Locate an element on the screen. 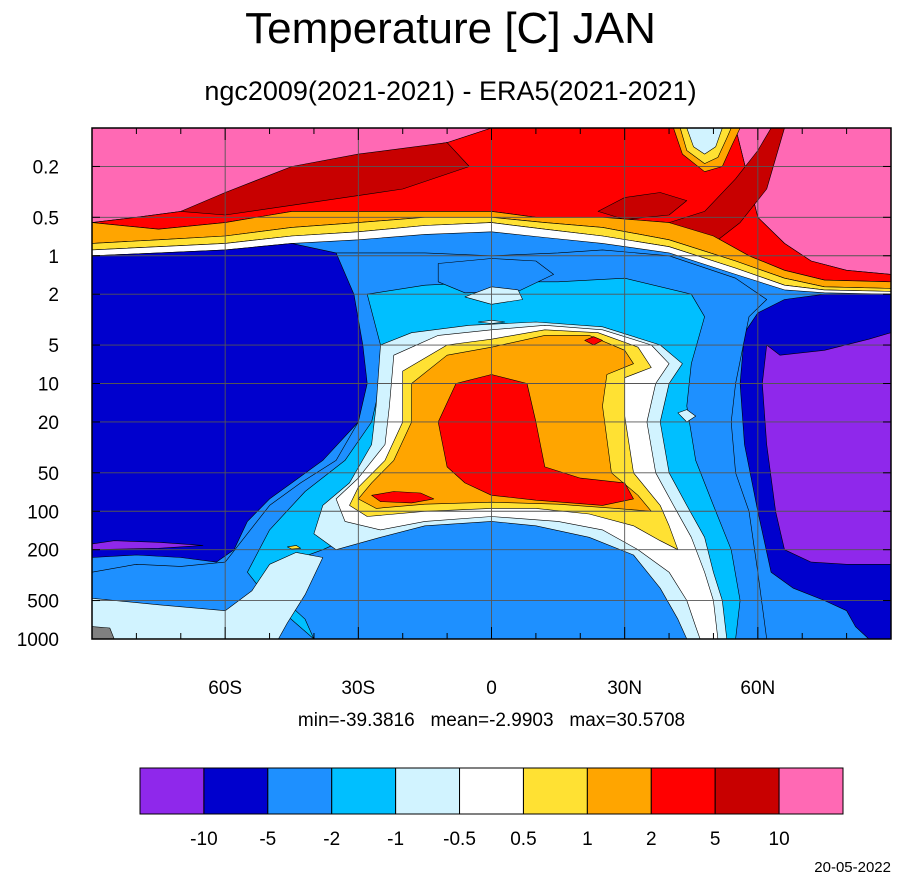 The width and height of the screenshot is (901, 882). x-tick-label: 0 is located at coordinates (491, 688).